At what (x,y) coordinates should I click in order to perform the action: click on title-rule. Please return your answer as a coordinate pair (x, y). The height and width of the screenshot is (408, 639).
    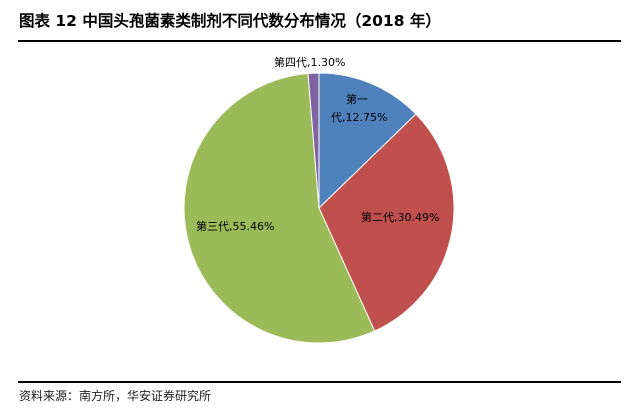
    Looking at the image, I should click on (319, 41).